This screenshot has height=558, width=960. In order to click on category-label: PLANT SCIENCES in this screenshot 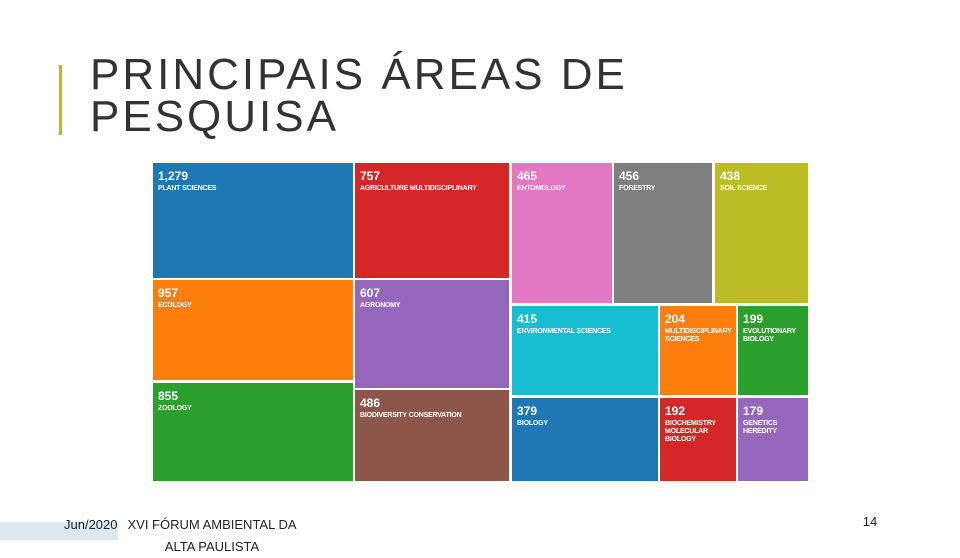, I will do `click(187, 188)`.